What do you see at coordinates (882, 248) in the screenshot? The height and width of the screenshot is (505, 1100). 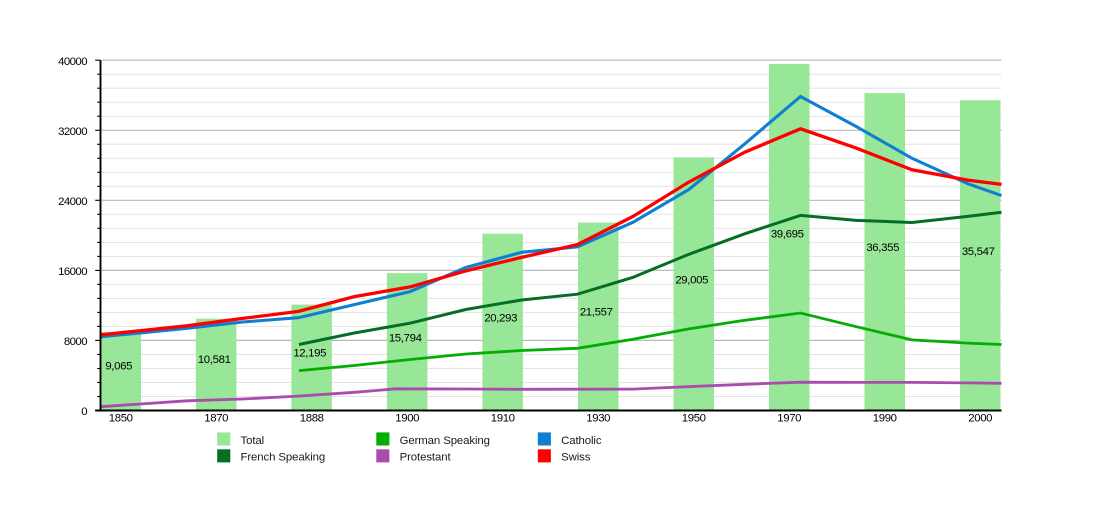 I see `svg-text: 36,355` at bounding box center [882, 248].